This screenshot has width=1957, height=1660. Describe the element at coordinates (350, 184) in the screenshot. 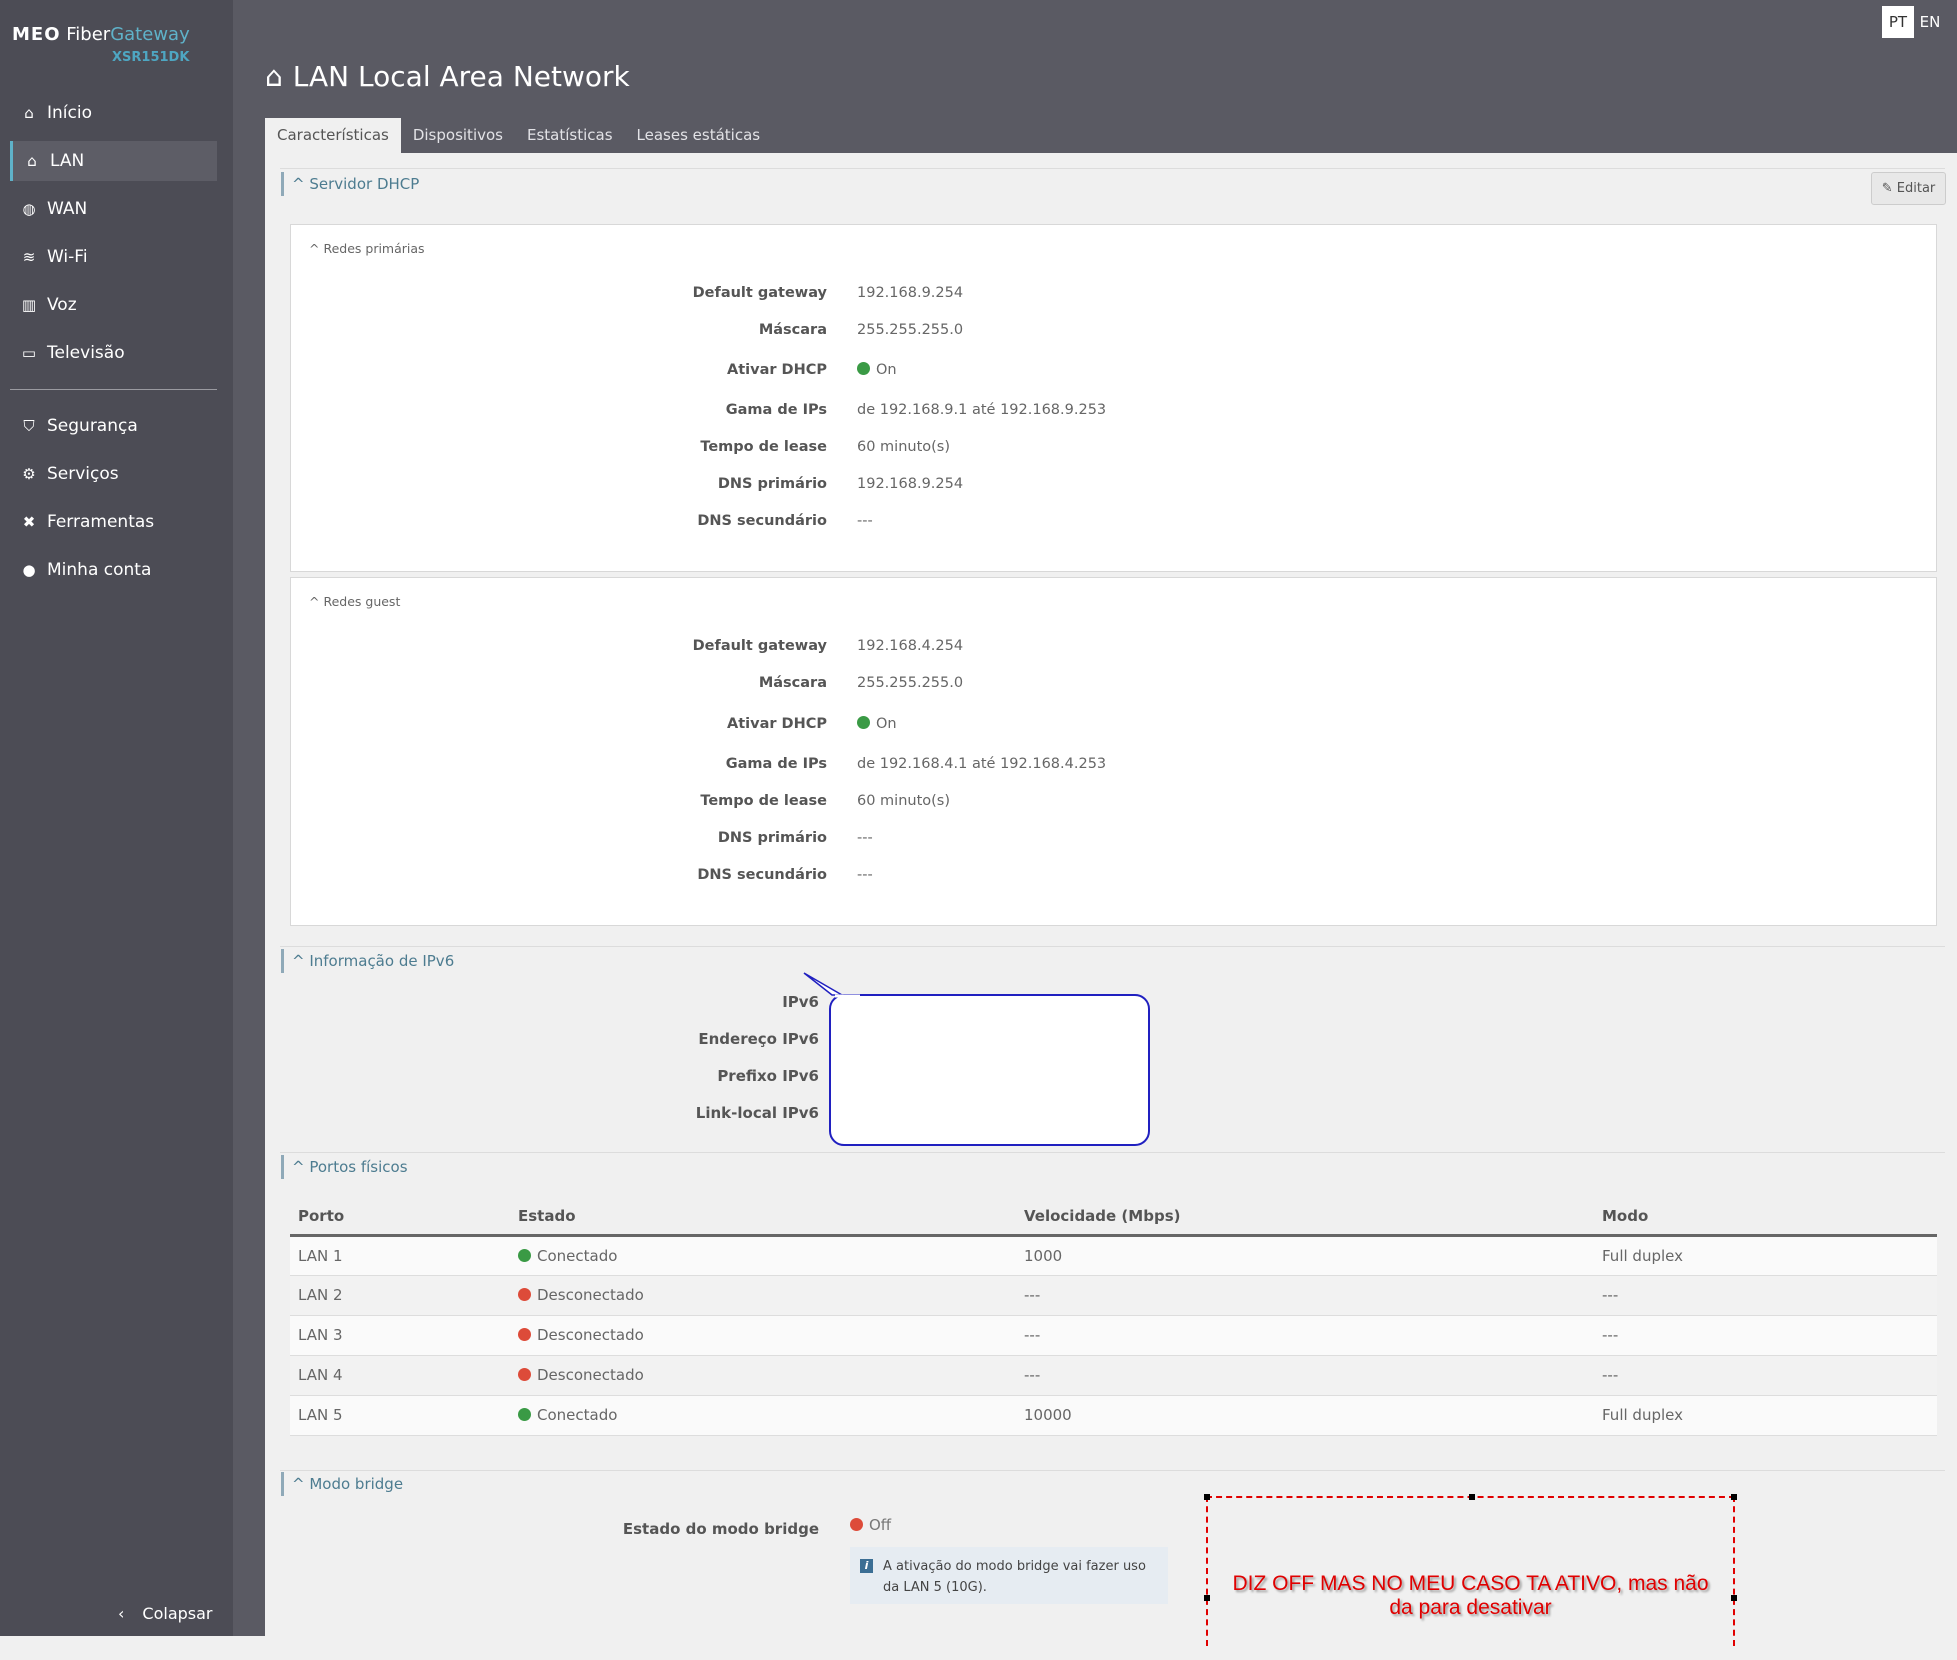

I see `section-dhcp-header: ^ Servidor DHCP` at that location.